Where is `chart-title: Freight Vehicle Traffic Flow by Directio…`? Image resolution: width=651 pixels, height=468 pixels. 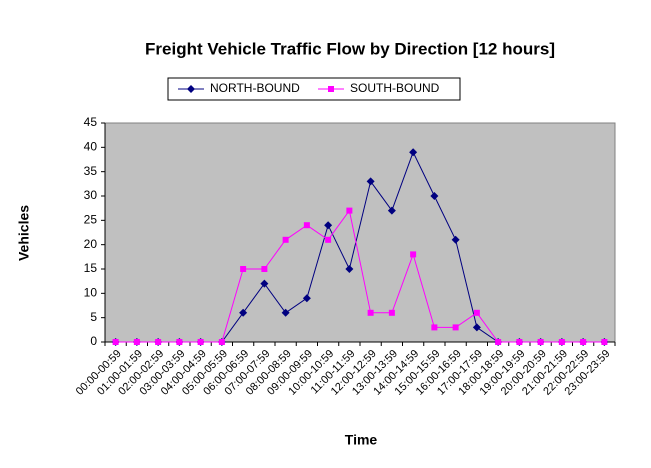
chart-title: Freight Vehicle Traffic Flow by Directio… is located at coordinates (350, 48).